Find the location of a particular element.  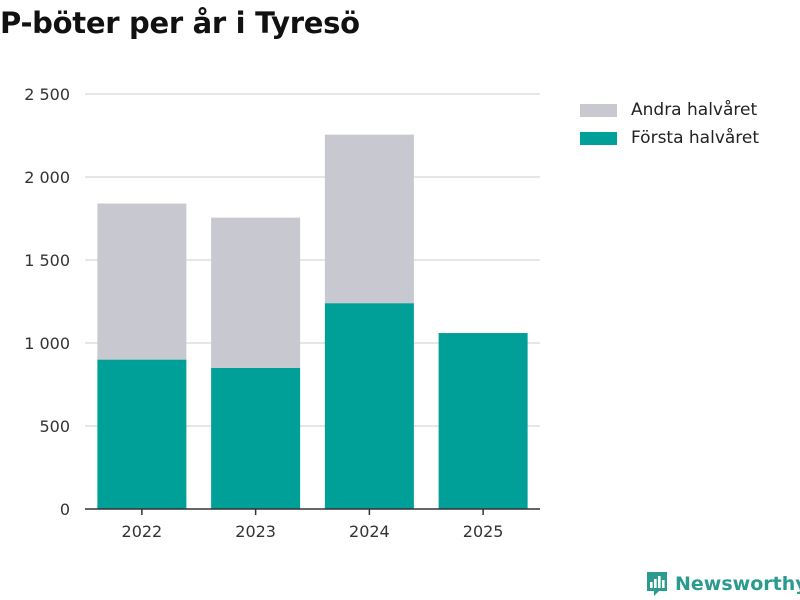

legend-label-first-half: Första halvåret is located at coordinates (695, 138).